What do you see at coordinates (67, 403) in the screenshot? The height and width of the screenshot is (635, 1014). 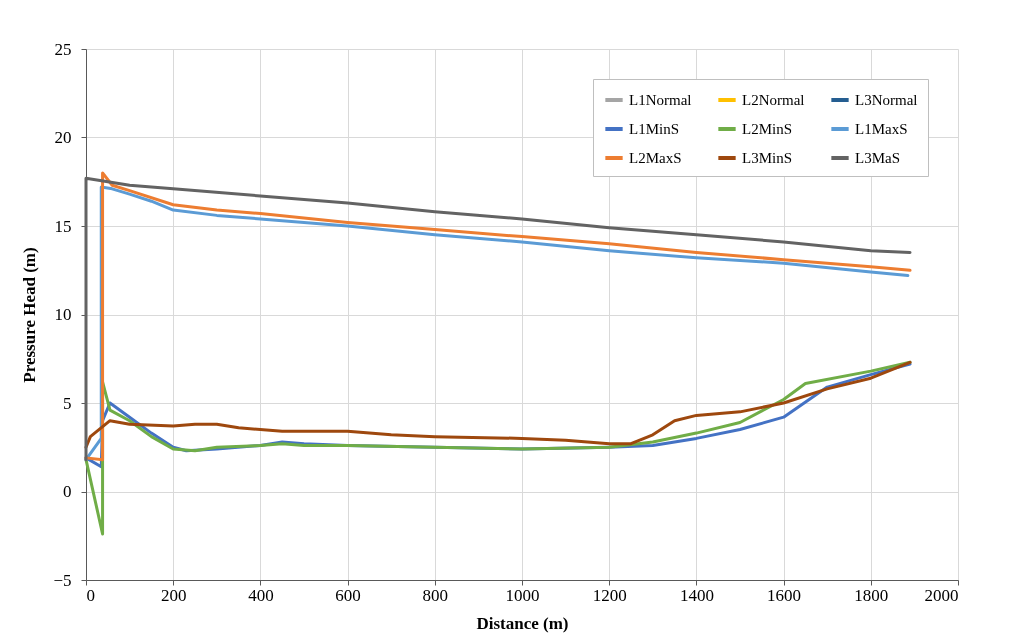 I see `y-tick-label: 5` at bounding box center [67, 403].